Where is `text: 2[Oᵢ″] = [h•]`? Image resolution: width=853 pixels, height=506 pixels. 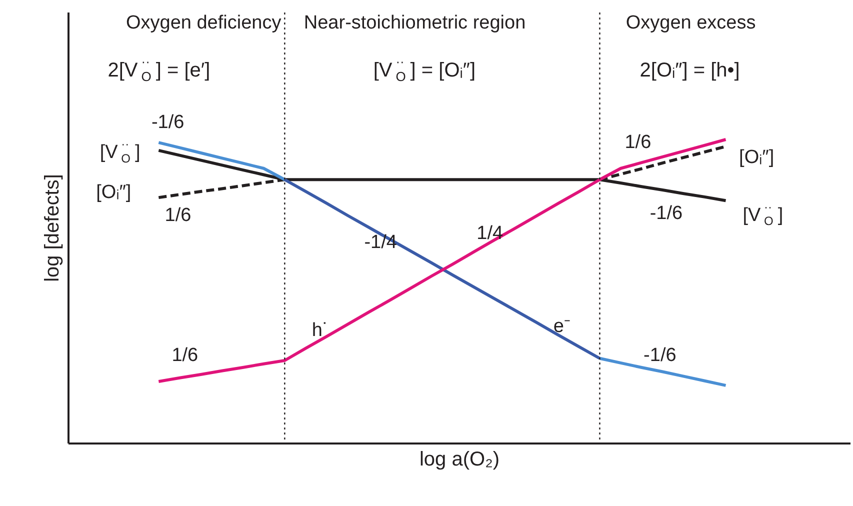
text: 2[Oᵢ″] = [h•] is located at coordinates (690, 70).